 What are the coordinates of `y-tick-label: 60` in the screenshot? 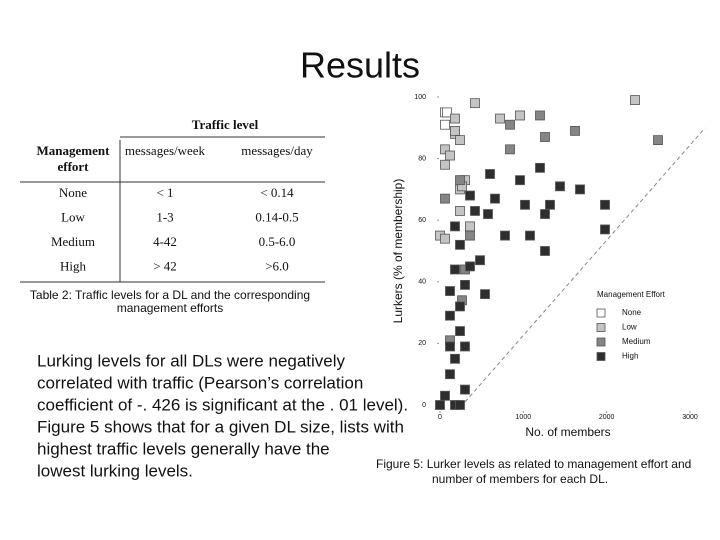 It's located at (422, 220).